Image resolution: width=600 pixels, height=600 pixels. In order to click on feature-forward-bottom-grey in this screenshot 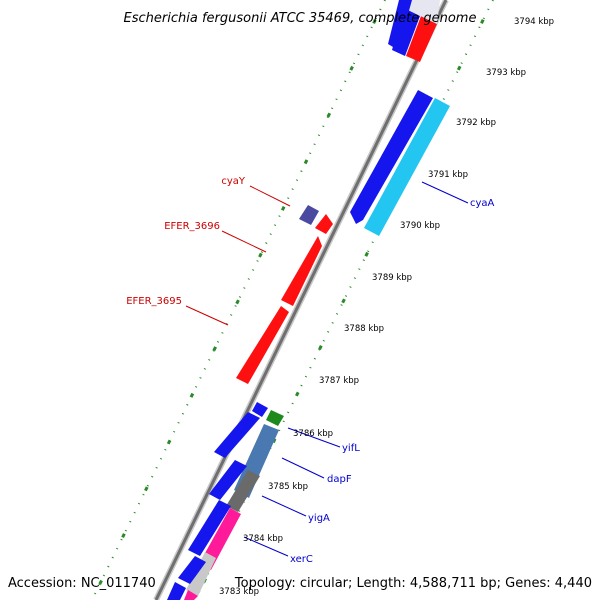, I will do `click(201, 574)`.